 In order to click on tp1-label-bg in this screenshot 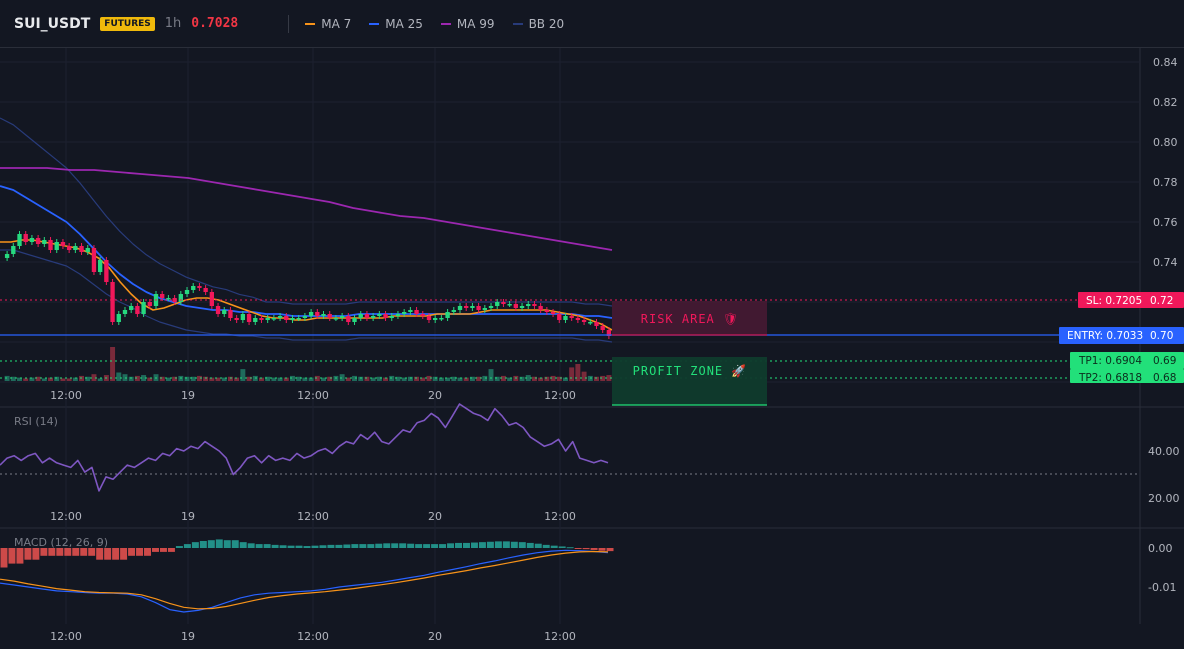, I will do `click(1127, 360)`.